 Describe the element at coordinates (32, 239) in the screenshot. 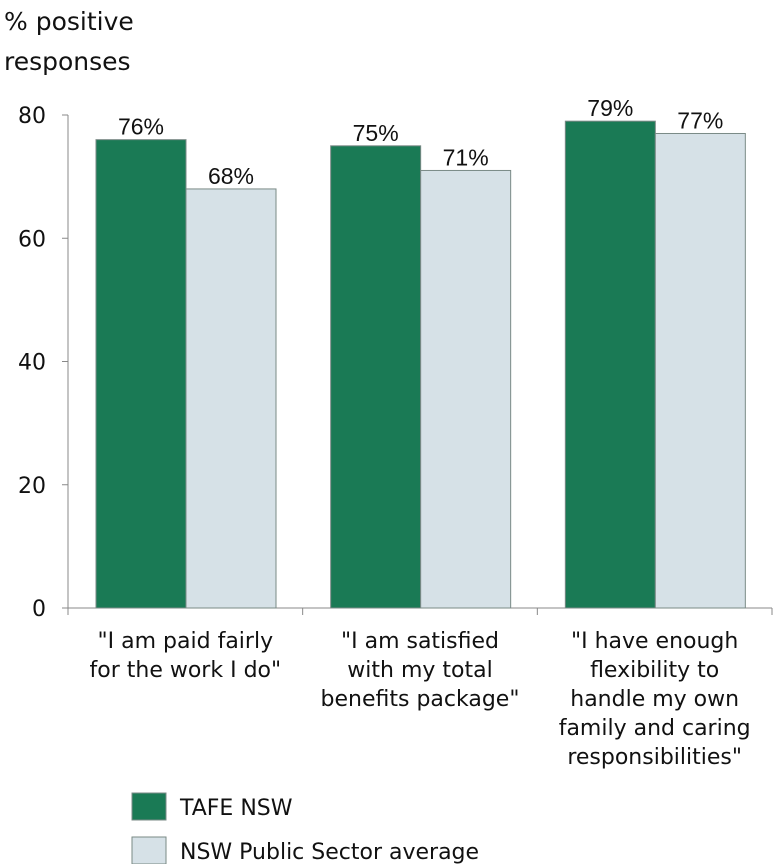

I see `y-tick-label: 60` at that location.